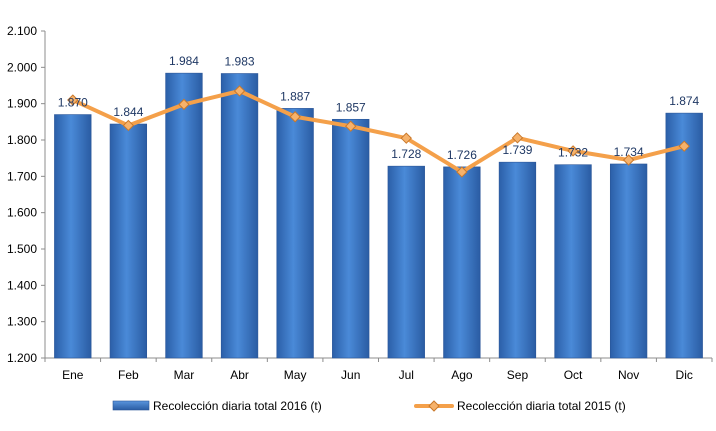 This screenshot has width=716, height=431. Describe the element at coordinates (462, 155) in the screenshot. I see `bar-data-label: 1.726` at that location.